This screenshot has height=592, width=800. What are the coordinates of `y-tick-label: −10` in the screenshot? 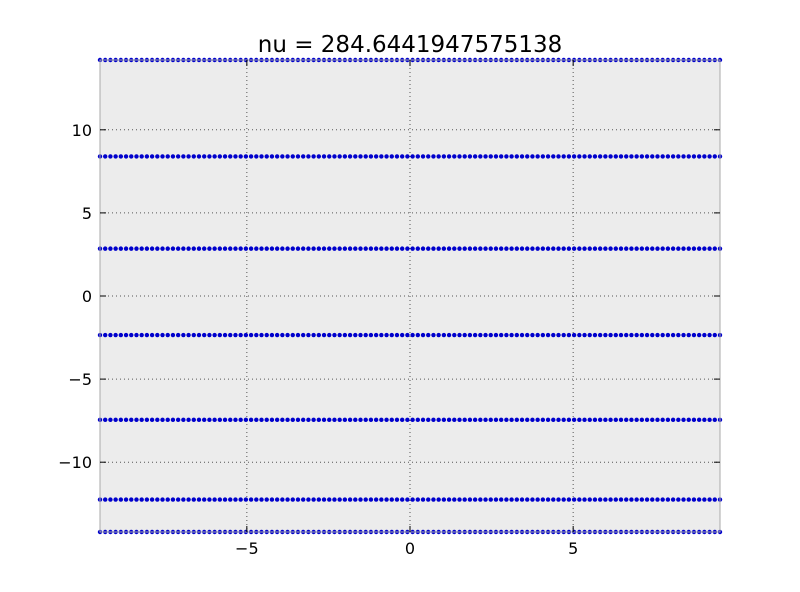 It's located at (75, 462).